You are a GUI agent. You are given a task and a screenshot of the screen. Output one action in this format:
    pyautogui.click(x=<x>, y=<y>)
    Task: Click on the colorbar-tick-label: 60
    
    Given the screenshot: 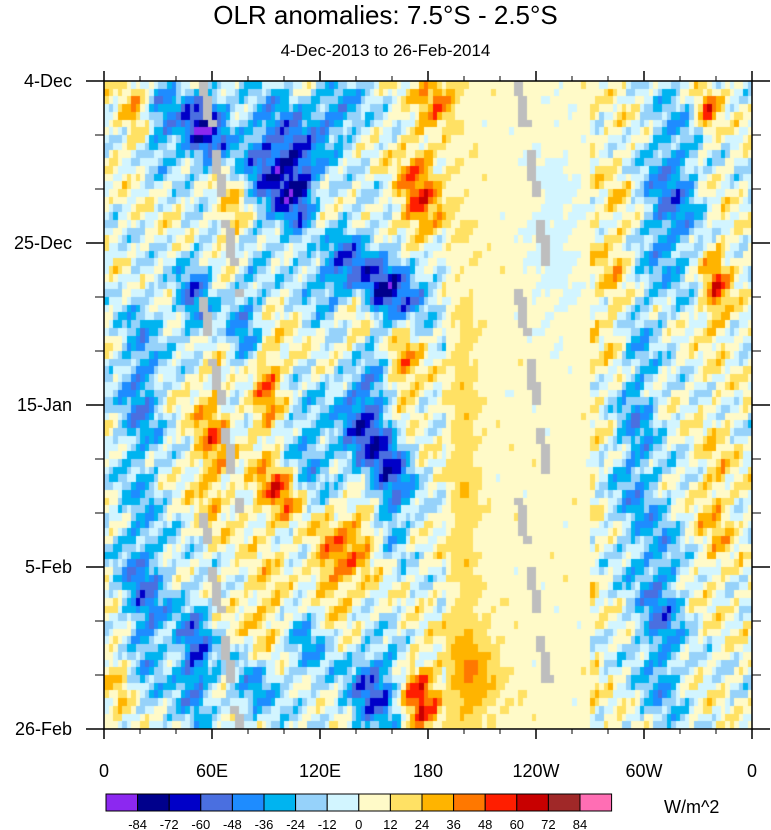 What is the action you would take?
    pyautogui.click(x=517, y=823)
    